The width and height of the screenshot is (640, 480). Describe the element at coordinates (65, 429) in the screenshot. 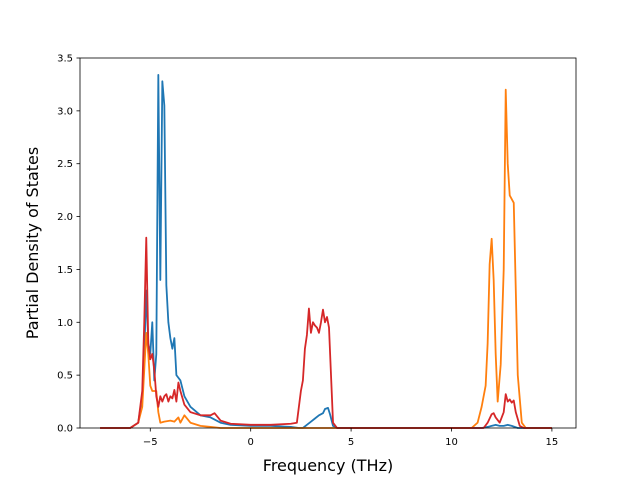

I see `y-tick-label: 0.0` at that location.